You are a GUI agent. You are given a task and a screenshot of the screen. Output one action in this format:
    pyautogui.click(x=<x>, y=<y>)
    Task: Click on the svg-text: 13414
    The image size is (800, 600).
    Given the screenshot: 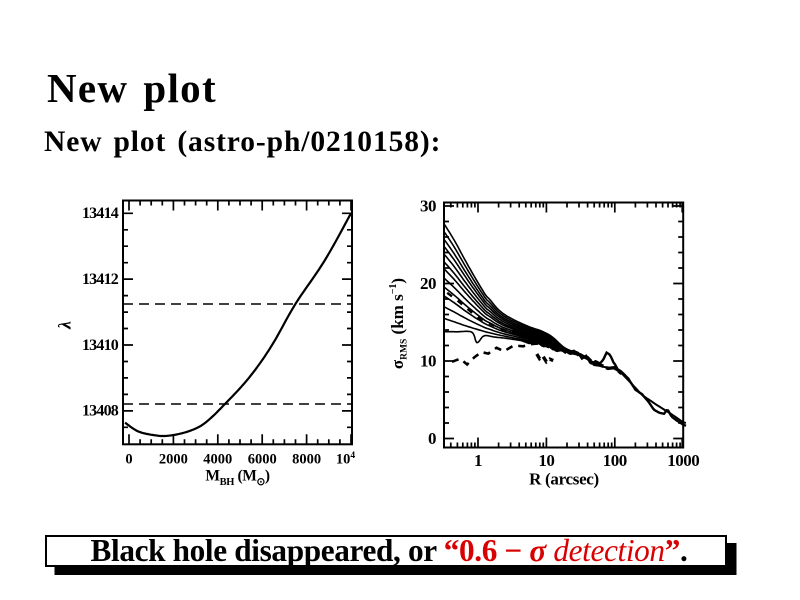 What is the action you would take?
    pyautogui.click(x=100, y=213)
    